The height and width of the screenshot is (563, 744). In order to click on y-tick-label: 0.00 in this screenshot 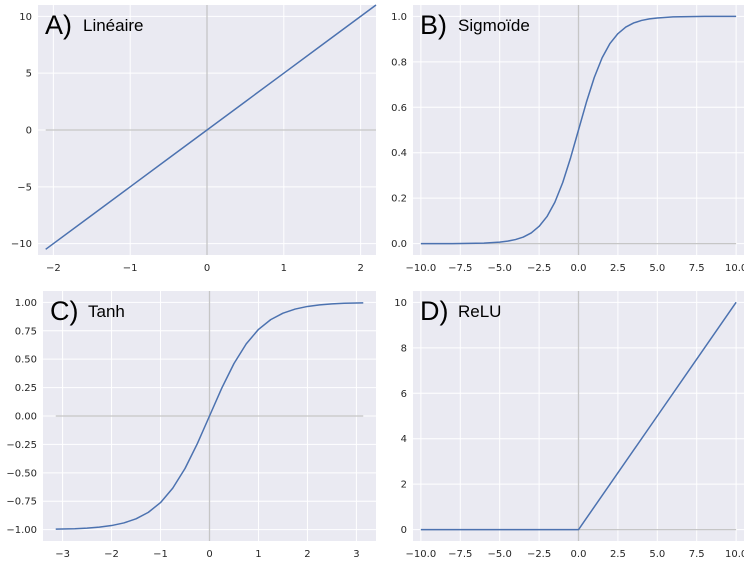, I will do `click(26, 417)`.